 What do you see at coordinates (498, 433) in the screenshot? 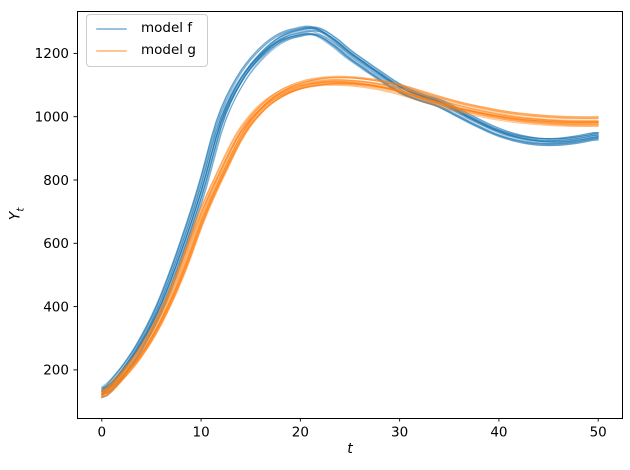
I see `x-tick-label: 40` at bounding box center [498, 433].